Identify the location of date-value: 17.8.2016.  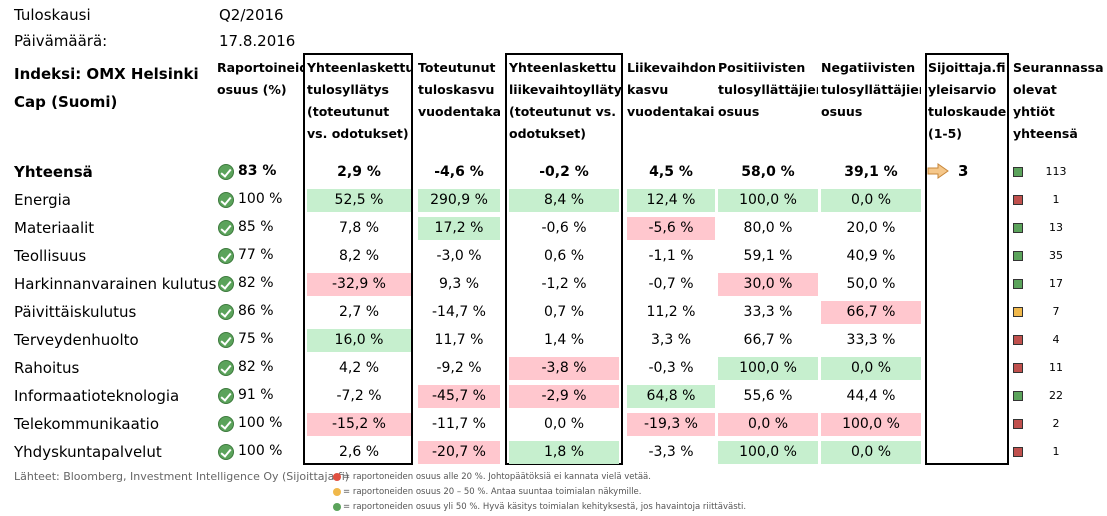
(257, 41).